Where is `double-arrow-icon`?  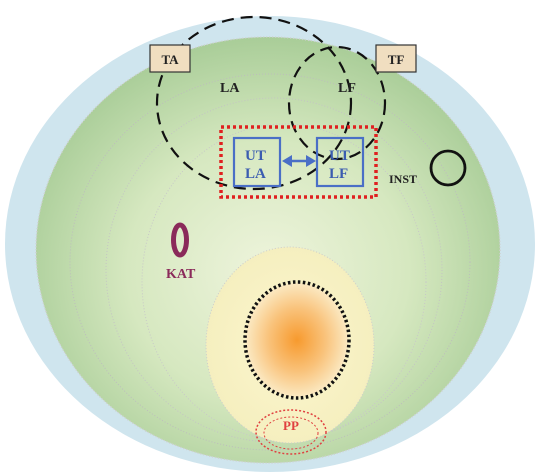 double-arrow-icon is located at coordinates (299, 161).